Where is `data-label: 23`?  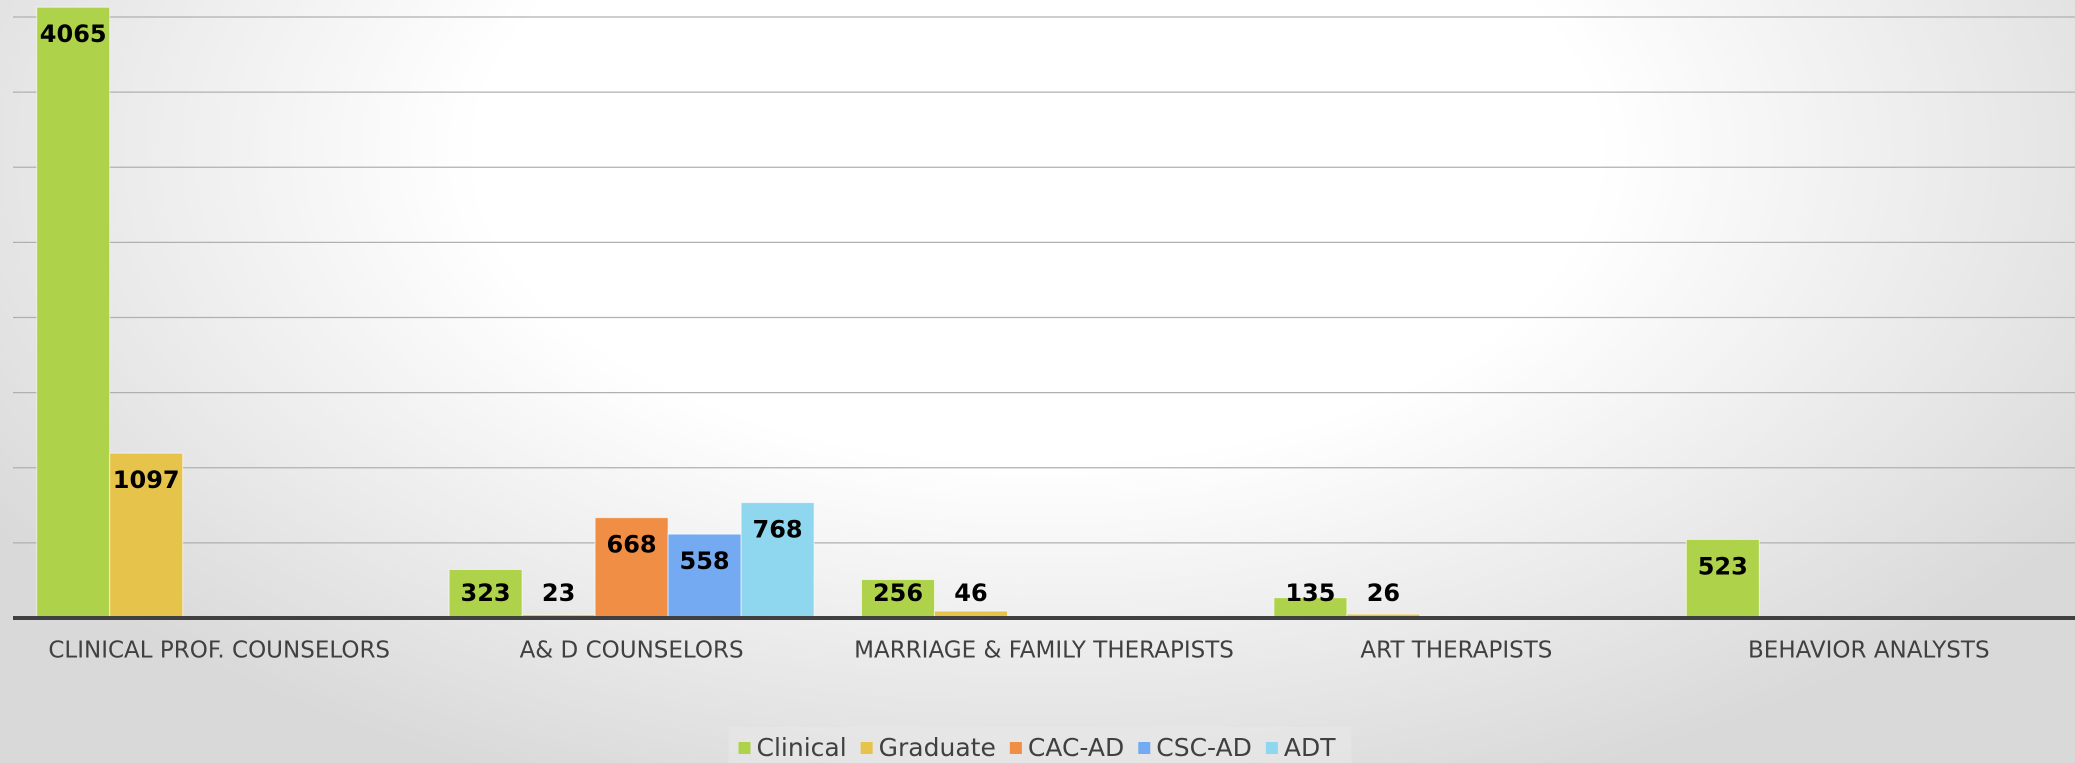 data-label: 23 is located at coordinates (558, 593).